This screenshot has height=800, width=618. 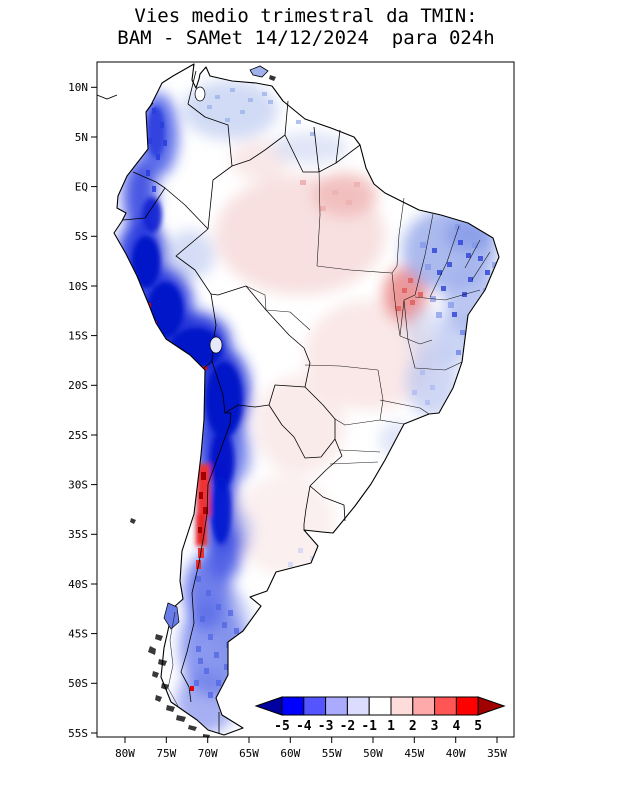 What do you see at coordinates (348, 726) in the screenshot?
I see `colorbar-label: -2` at bounding box center [348, 726].